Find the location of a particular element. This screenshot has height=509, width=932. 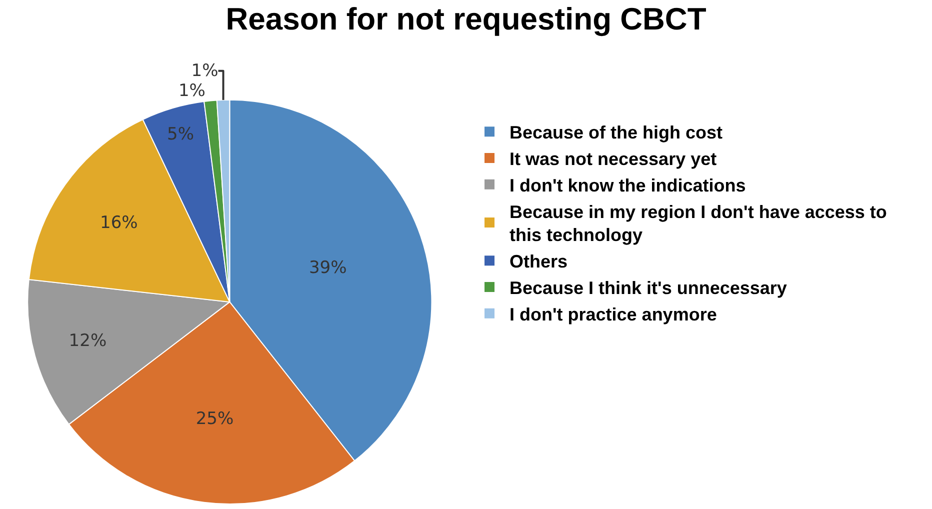

legend-label: Others is located at coordinates (539, 262).